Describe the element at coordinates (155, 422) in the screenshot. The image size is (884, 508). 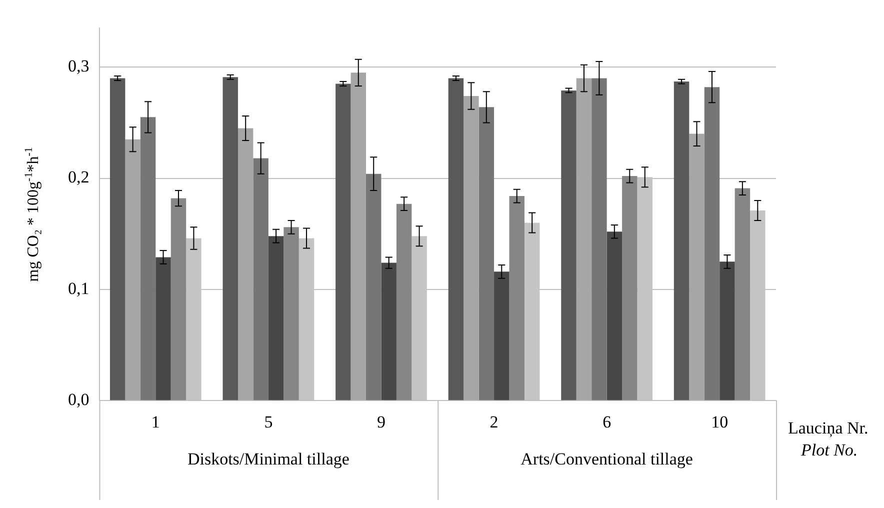
I see `x-tick-label: 1` at that location.